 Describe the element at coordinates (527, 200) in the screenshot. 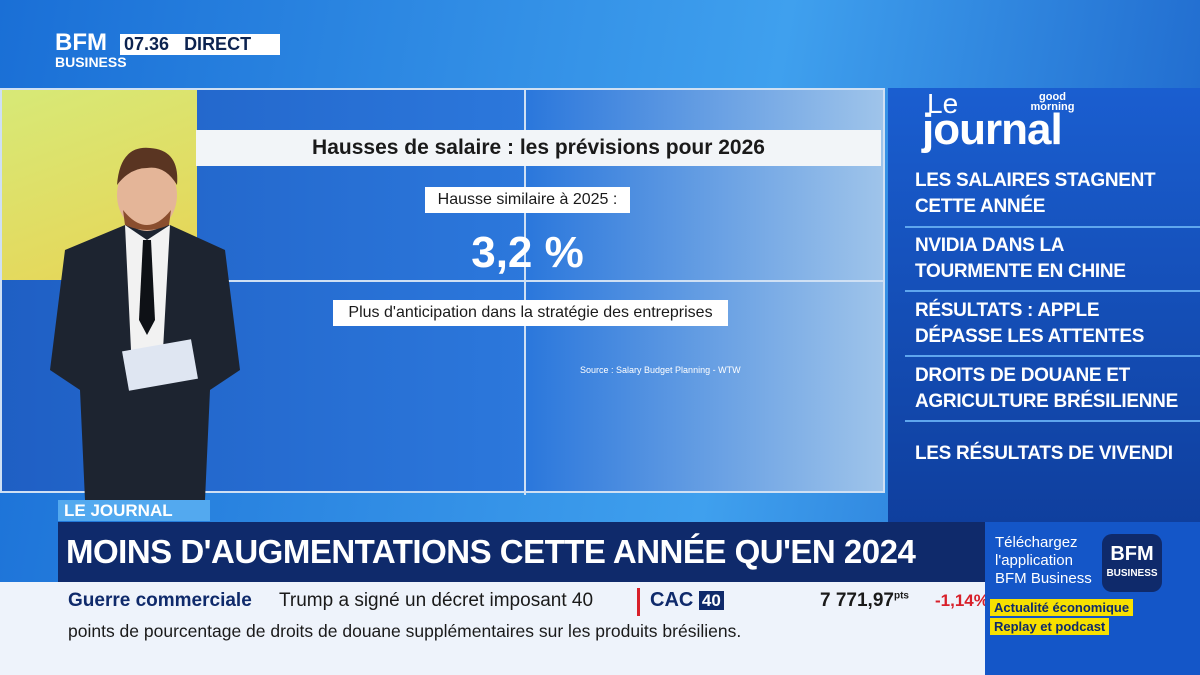

I see `screen-label: Hausse similaire à 2025 :` at that location.